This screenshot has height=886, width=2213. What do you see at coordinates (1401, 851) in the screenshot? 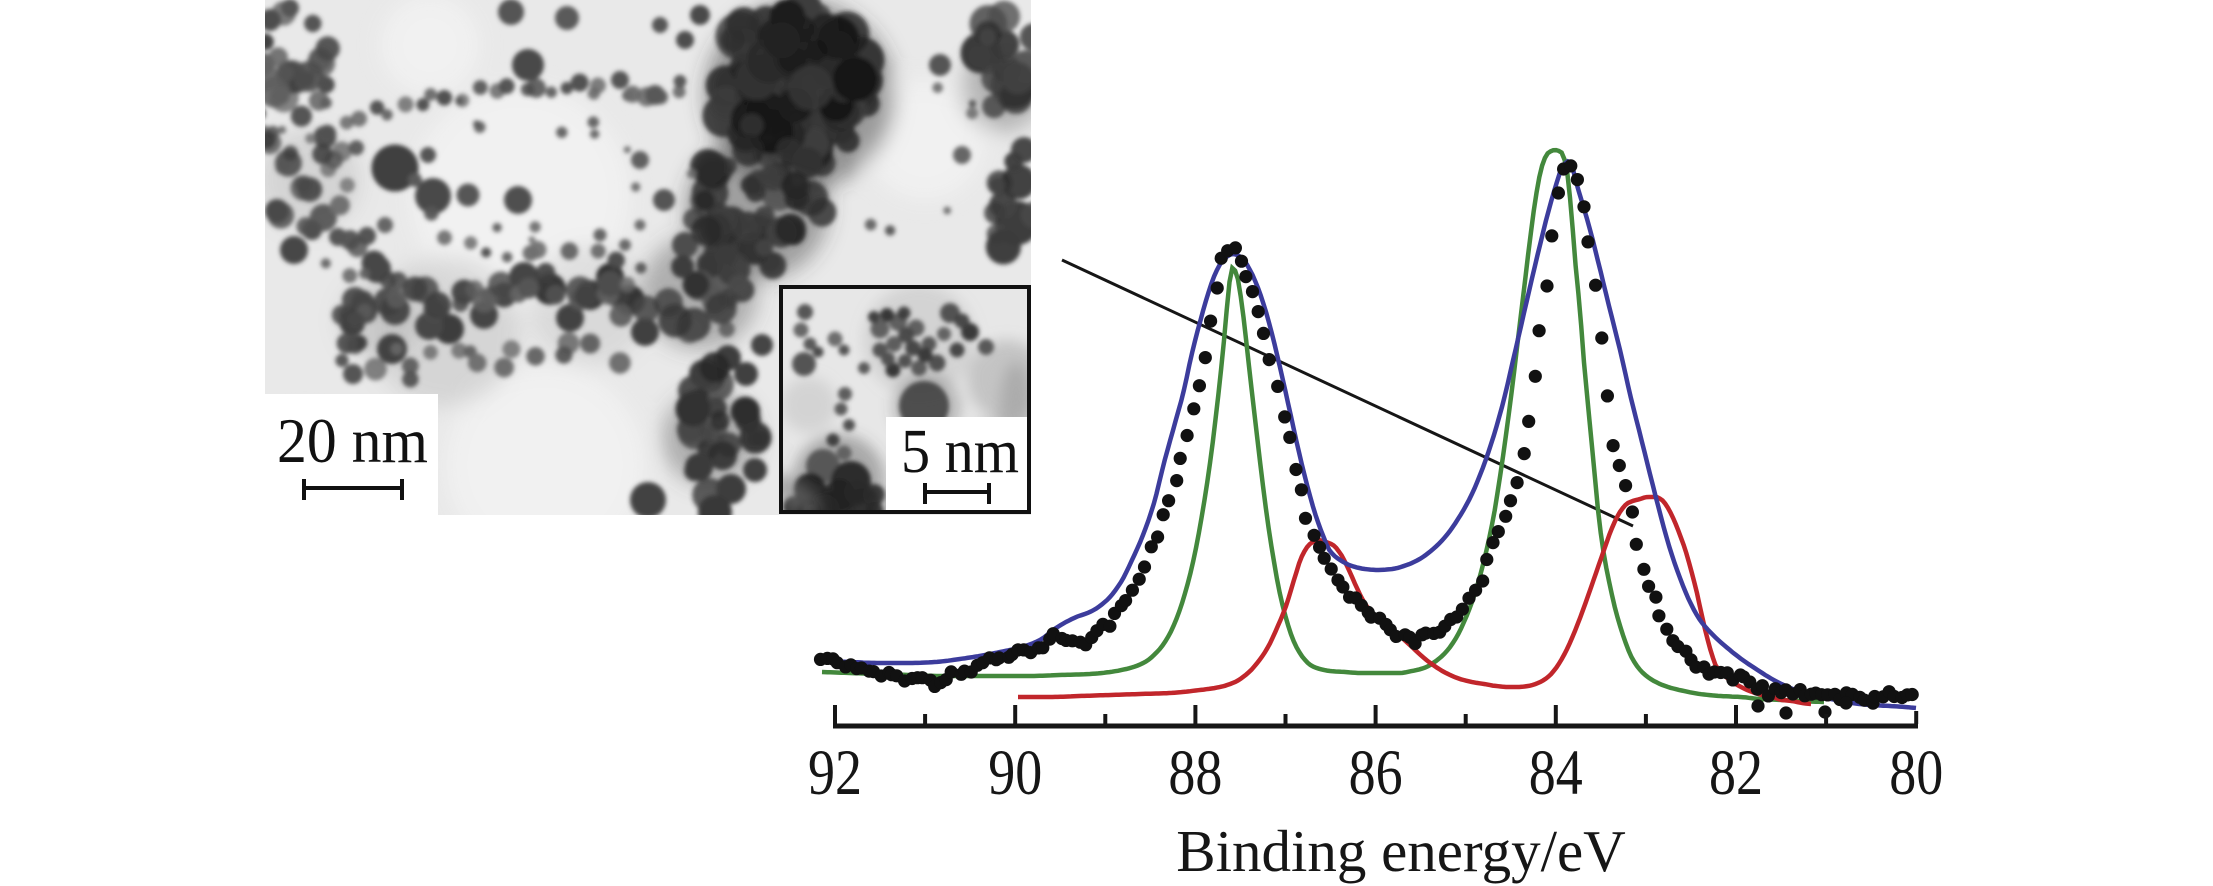
I see `svg-text: Binding energy/eV` at bounding box center [1401, 851].